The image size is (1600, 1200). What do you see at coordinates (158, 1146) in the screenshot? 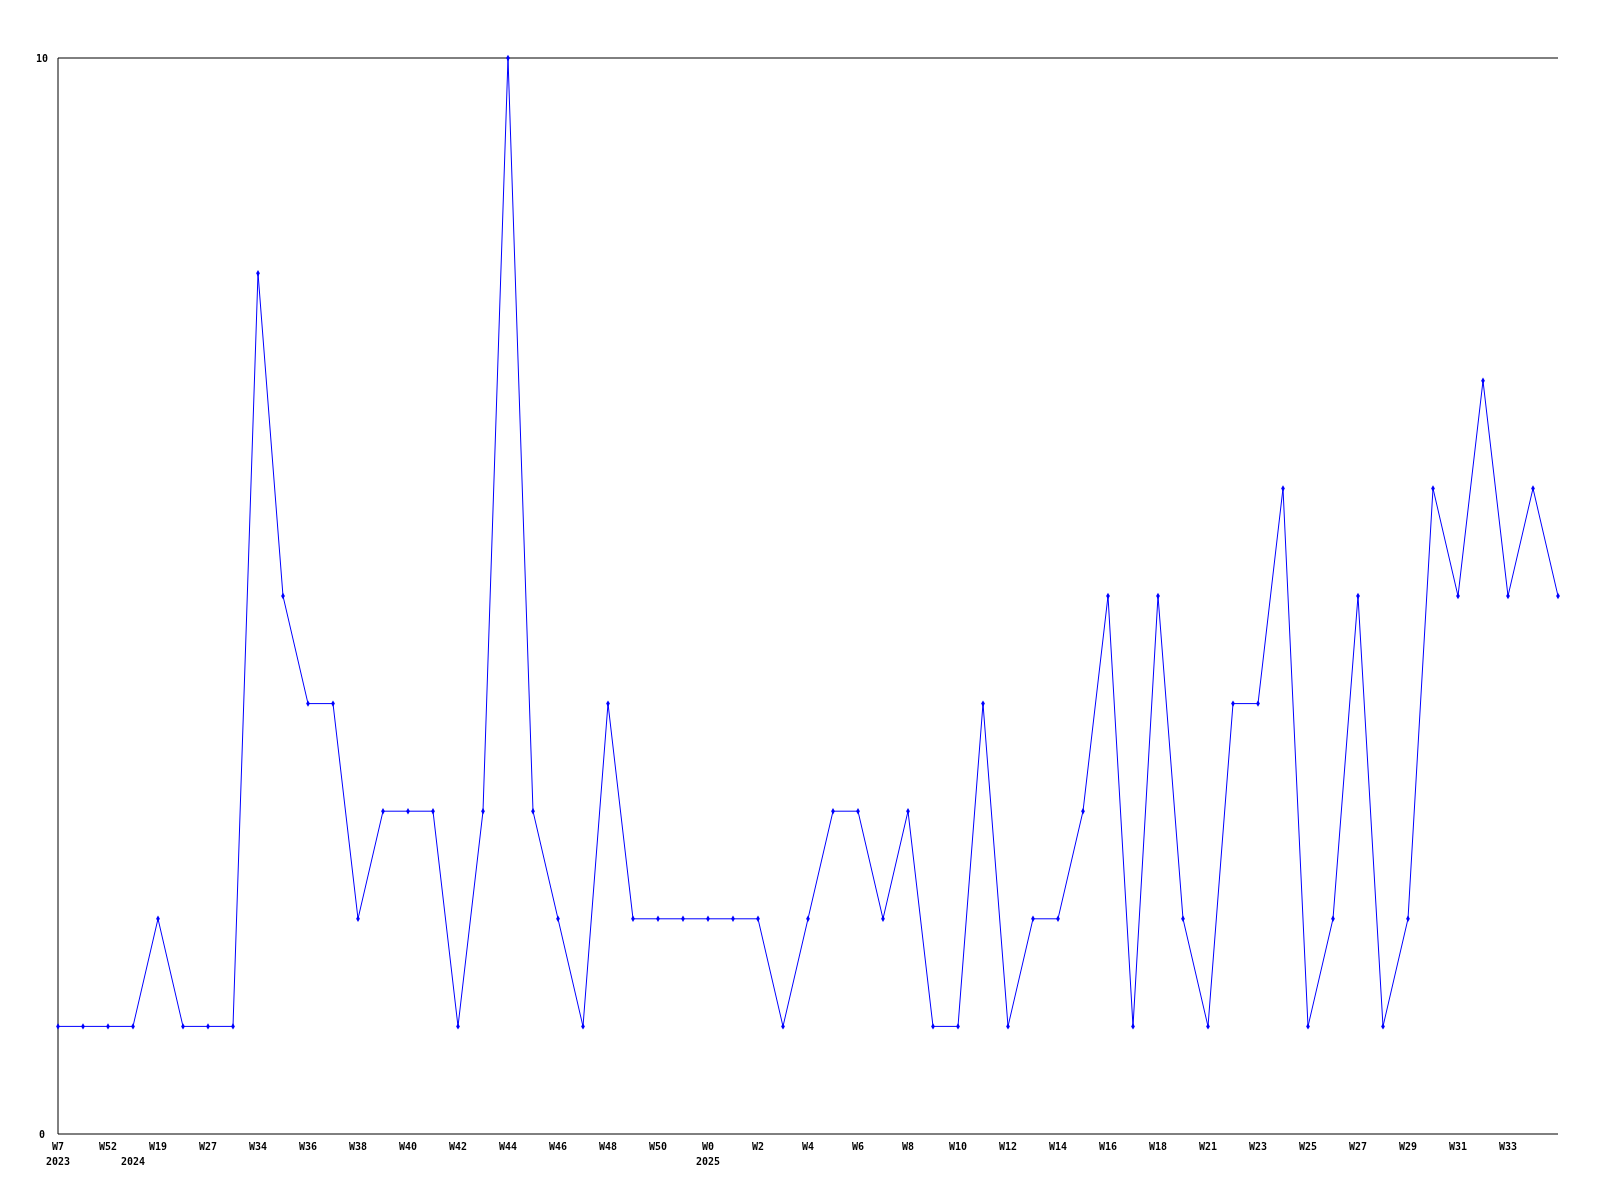
I see `x-tick-label: W19` at bounding box center [158, 1146].